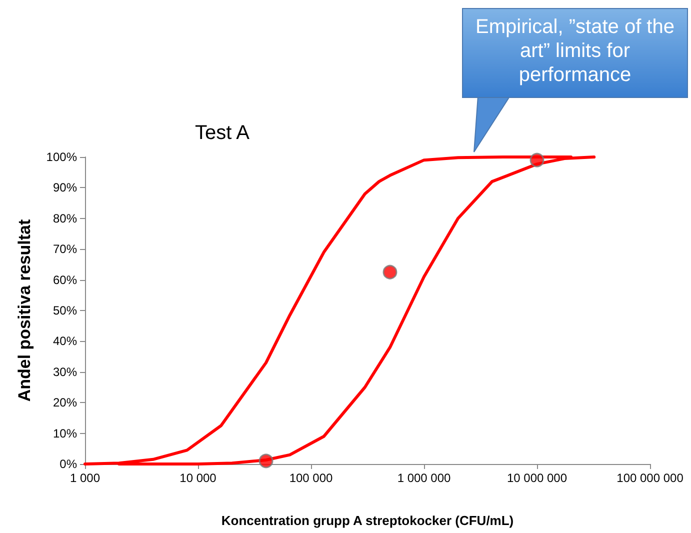 The width and height of the screenshot is (691, 533). I want to click on y-axis-title: Andel positiva resultat, so click(24, 310).